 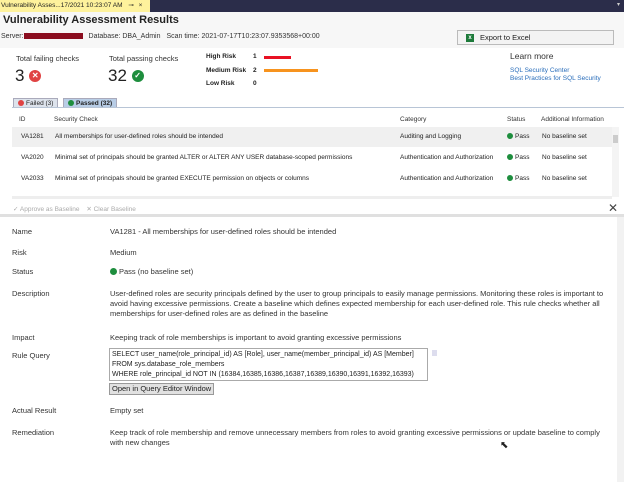 What do you see at coordinates (434, 353) in the screenshot?
I see `copy-icon` at bounding box center [434, 353].